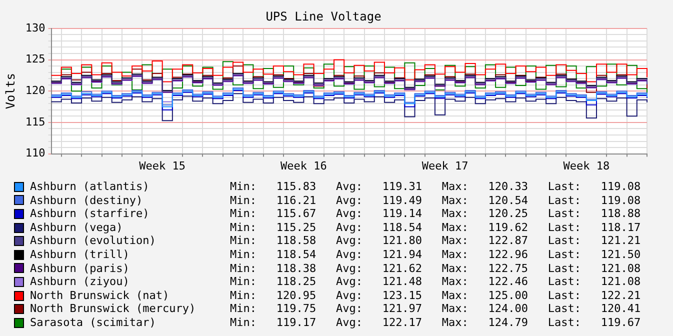 This screenshot has height=336, width=673. I want to click on legend-label: Ashburn (ziyou), so click(80, 282).